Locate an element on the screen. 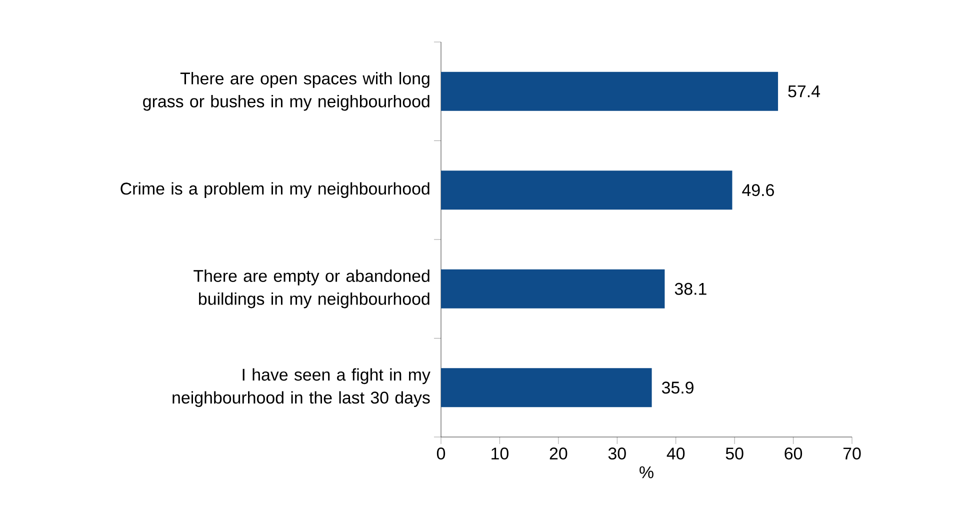  y-tick-label: Crime is a problem in my neighbourhood is located at coordinates (275, 190).